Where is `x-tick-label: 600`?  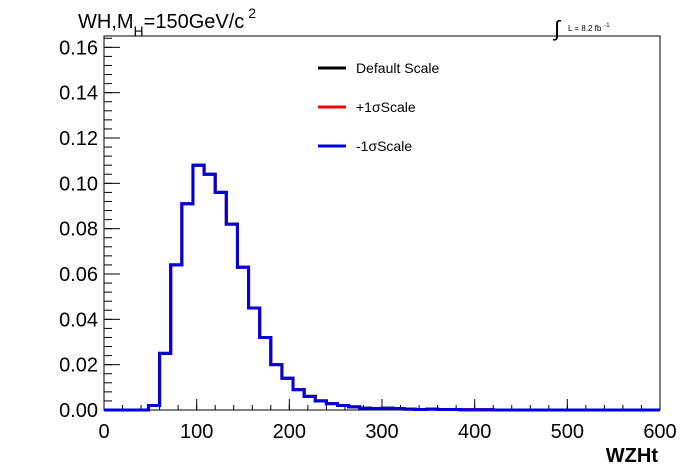
x-tick-label: 600 is located at coordinates (659, 432).